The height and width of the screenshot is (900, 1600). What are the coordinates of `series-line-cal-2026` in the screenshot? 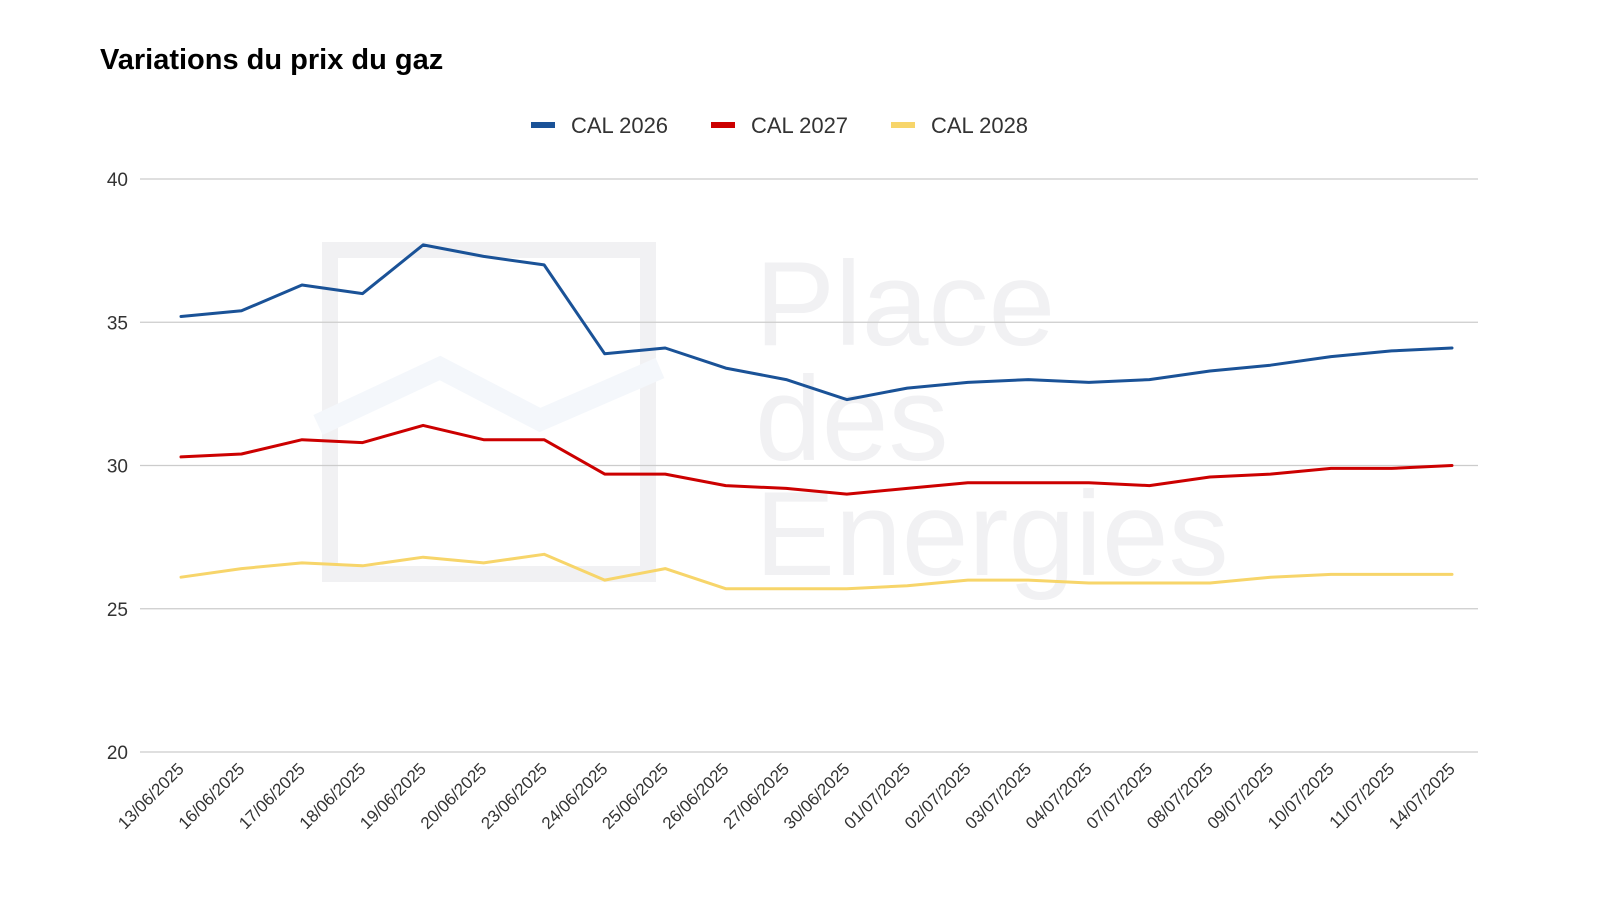 It's located at (816, 322).